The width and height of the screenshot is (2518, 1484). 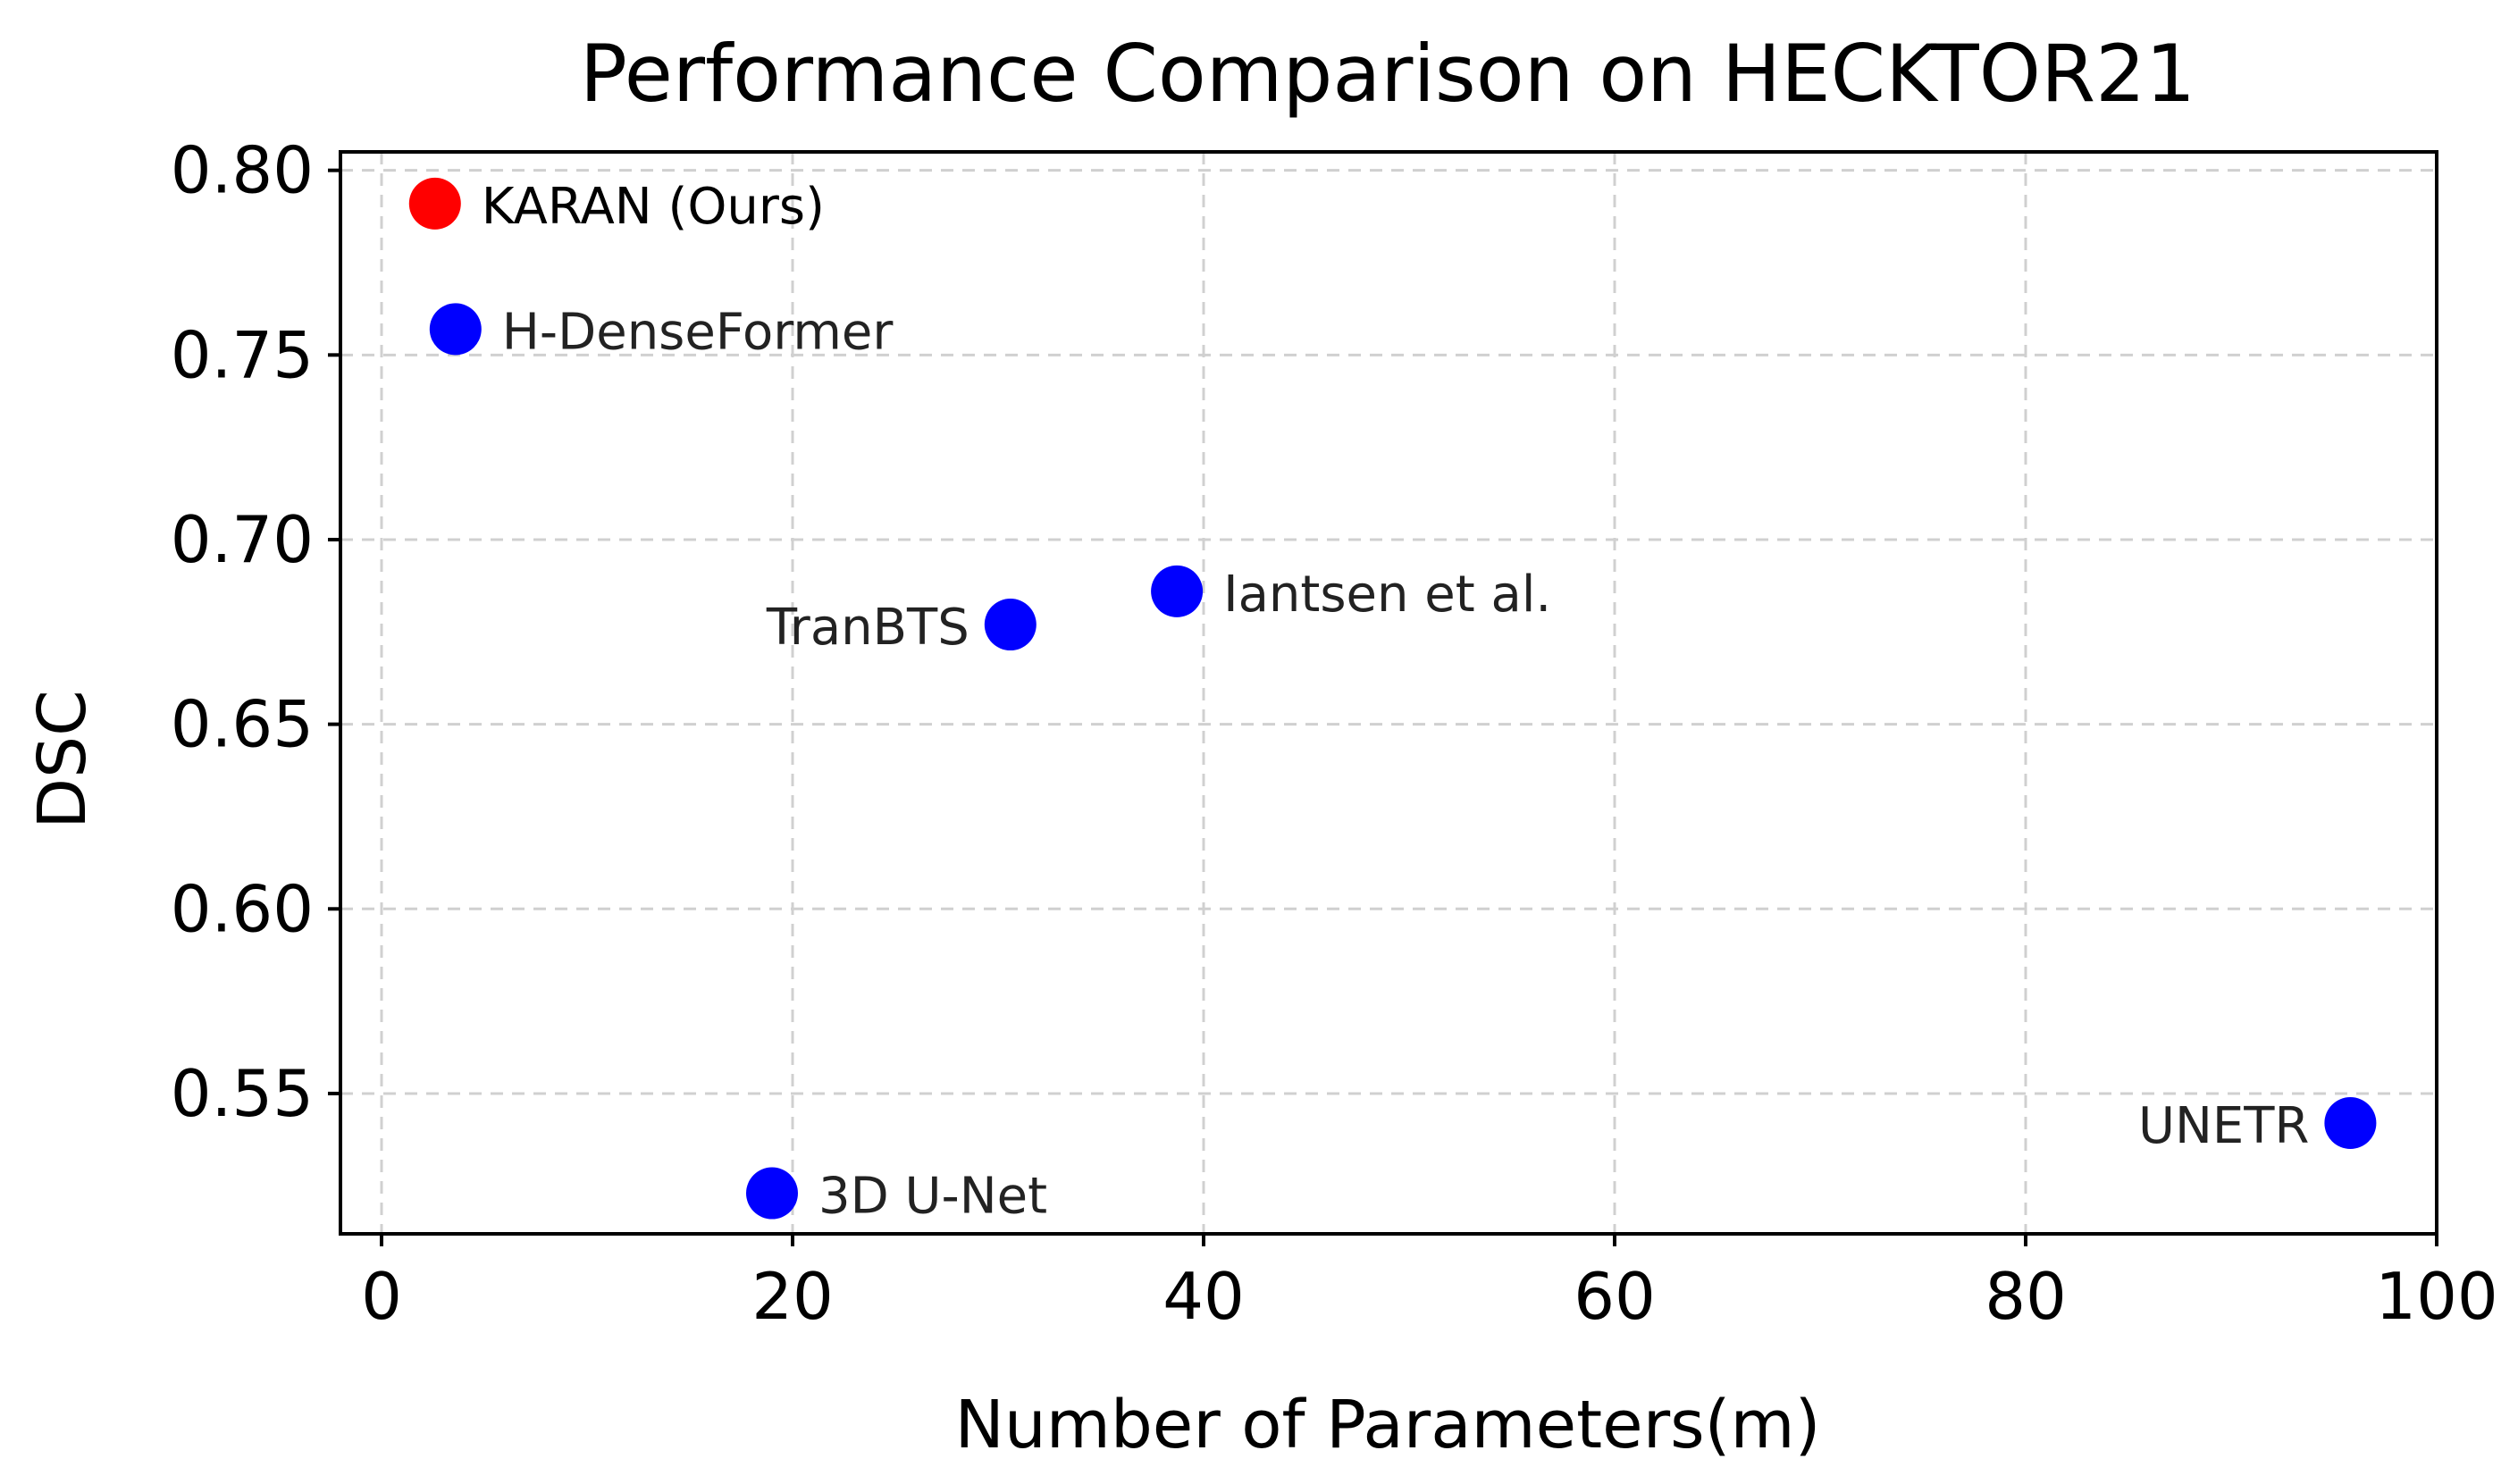 What do you see at coordinates (242, 171) in the screenshot?
I see `y-tick-label: 0.80` at bounding box center [242, 171].